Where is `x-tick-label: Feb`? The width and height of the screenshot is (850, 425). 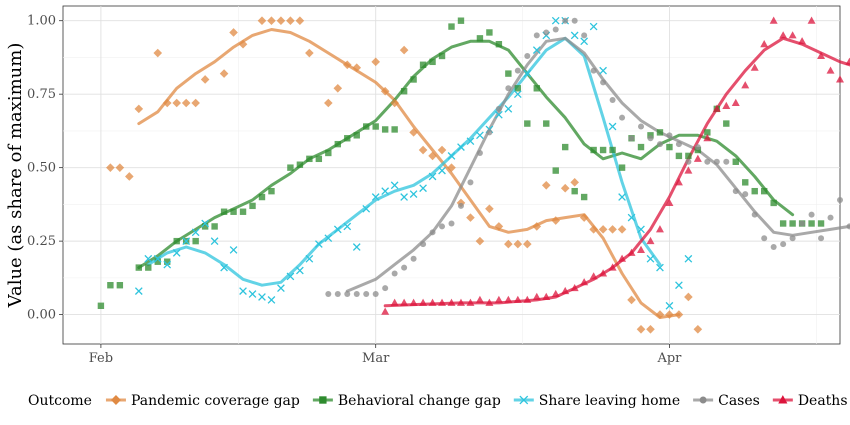 x-tick-label: Feb is located at coordinates (101, 358).